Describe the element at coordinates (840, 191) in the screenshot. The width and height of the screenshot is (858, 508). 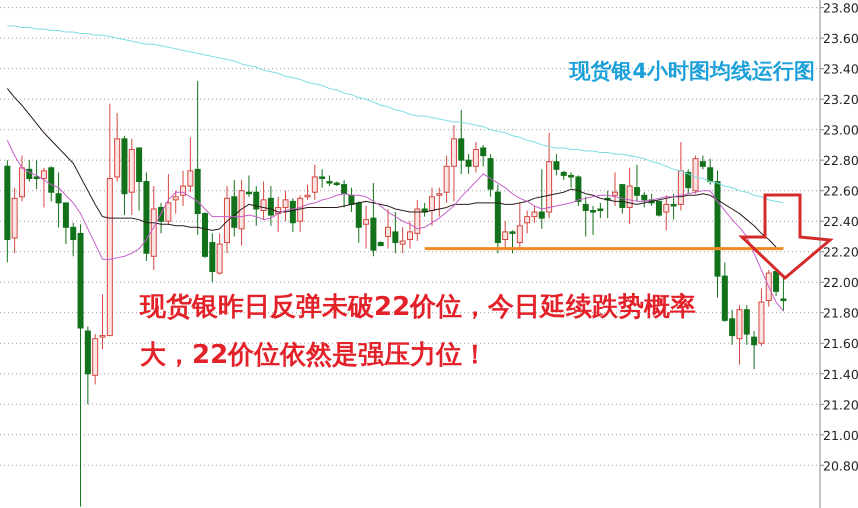
I see `y-tick-label: 22.60` at that location.